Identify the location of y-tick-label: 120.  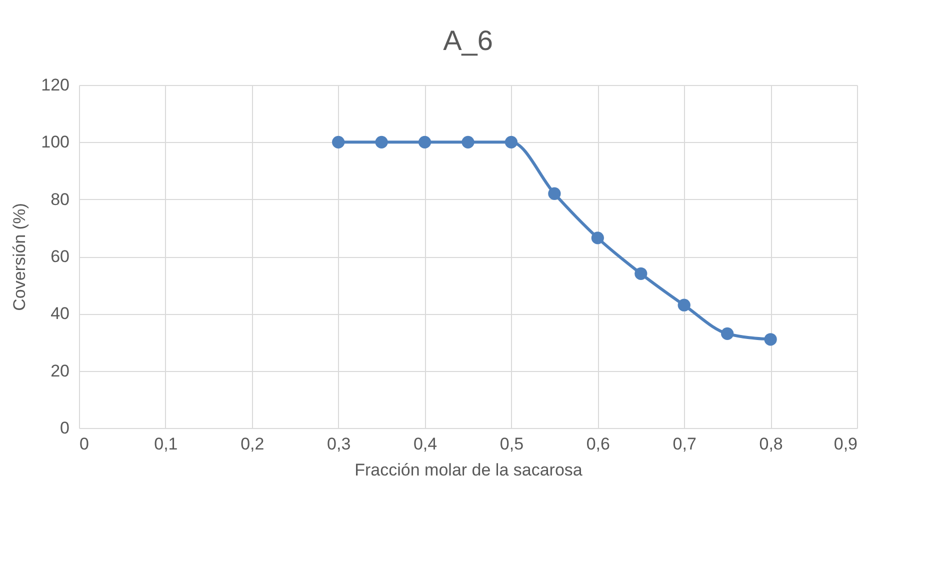
(55, 85).